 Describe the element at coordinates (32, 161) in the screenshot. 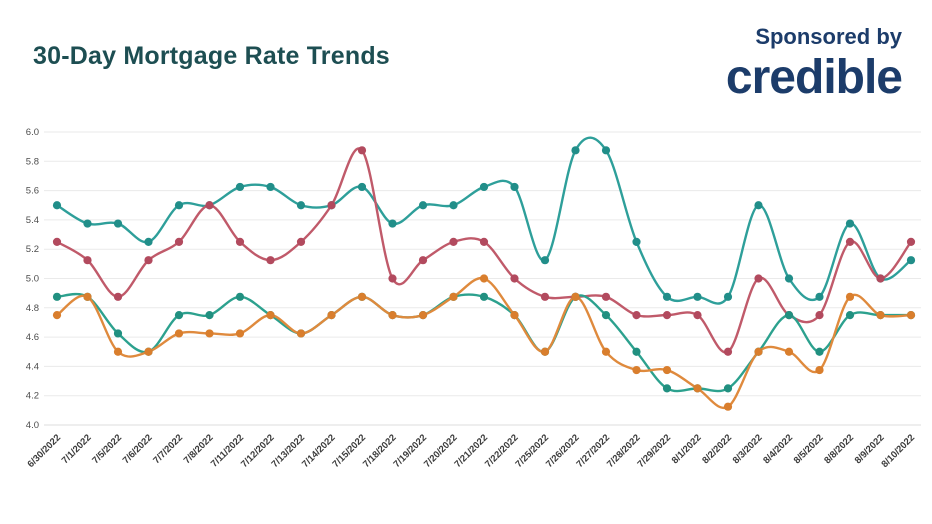

I see `y-axis-tick-label: 5.8` at that location.